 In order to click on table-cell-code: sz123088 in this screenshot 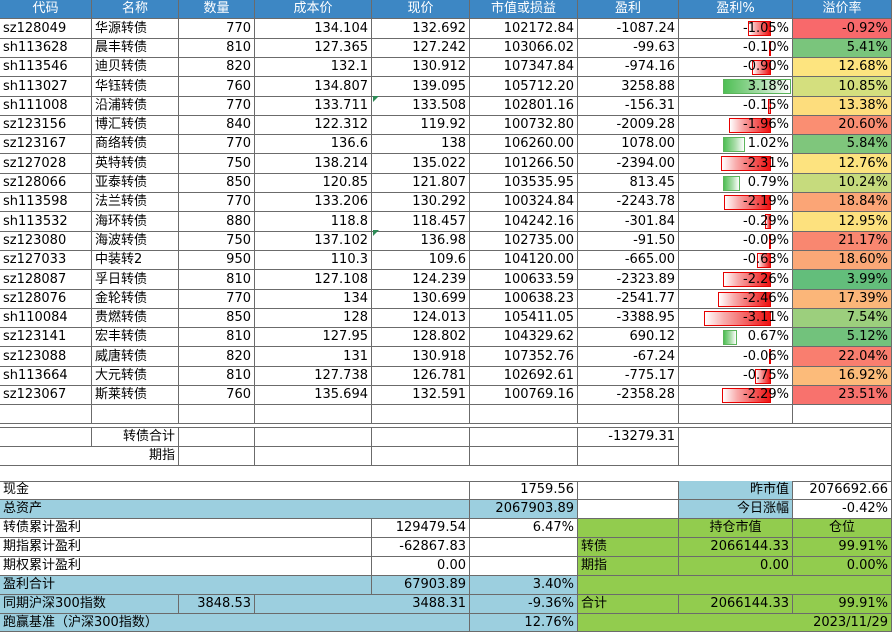, I will do `click(46, 357)`.